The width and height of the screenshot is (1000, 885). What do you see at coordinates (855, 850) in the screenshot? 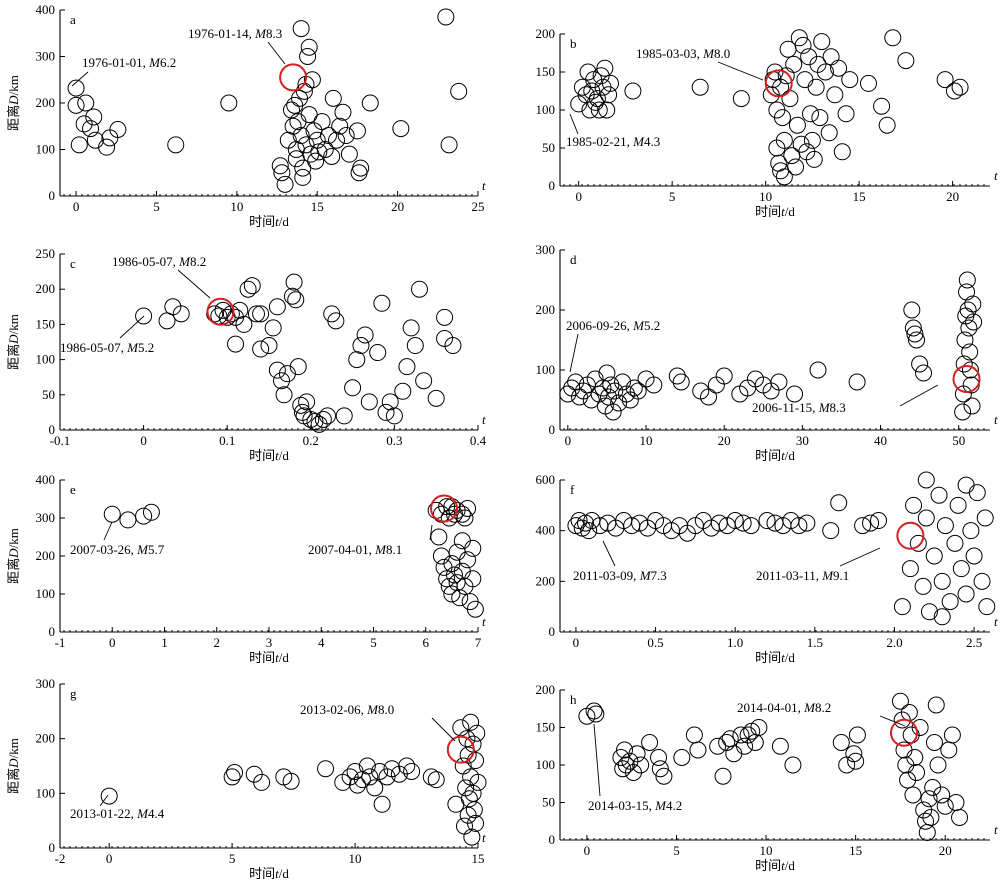
I see `x-tick-label: 15` at bounding box center [855, 850].